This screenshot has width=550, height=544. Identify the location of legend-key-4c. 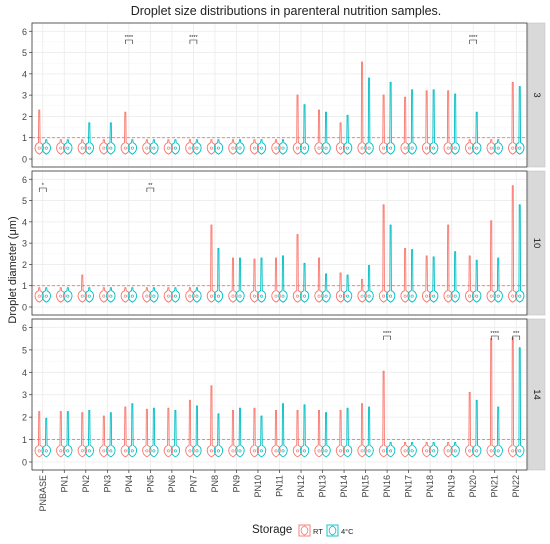
(332, 530).